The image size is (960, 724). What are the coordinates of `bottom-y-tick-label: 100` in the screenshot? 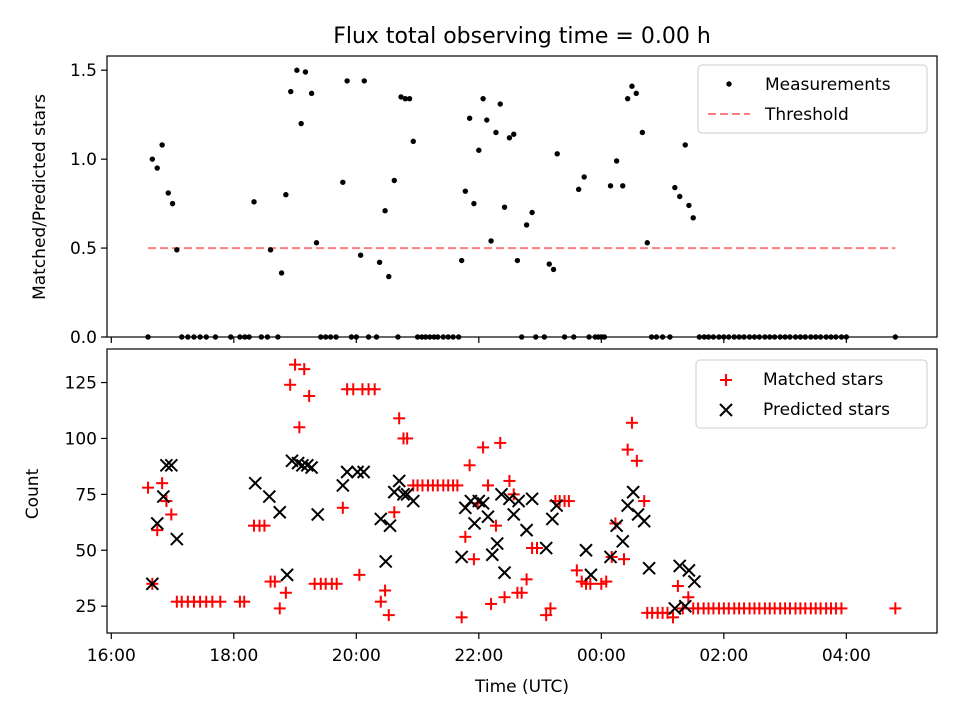 It's located at (81, 439).